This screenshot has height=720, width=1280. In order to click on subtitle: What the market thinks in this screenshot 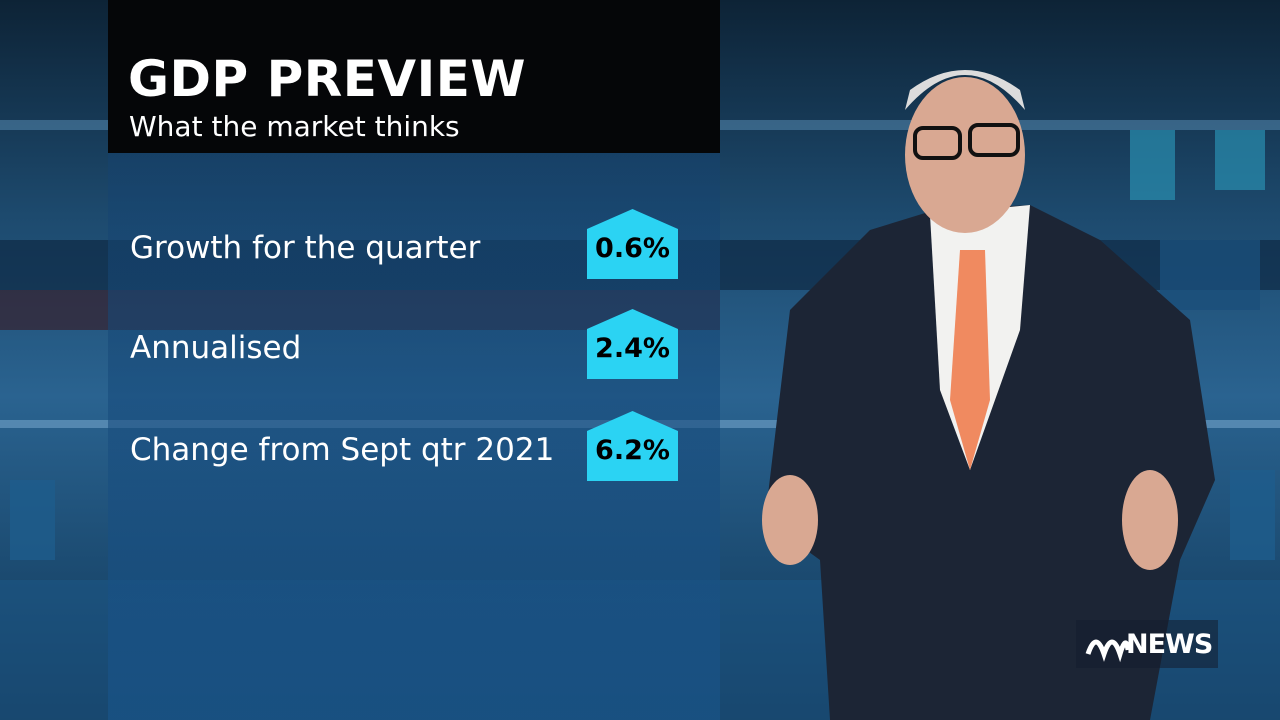, I will do `click(294, 126)`.